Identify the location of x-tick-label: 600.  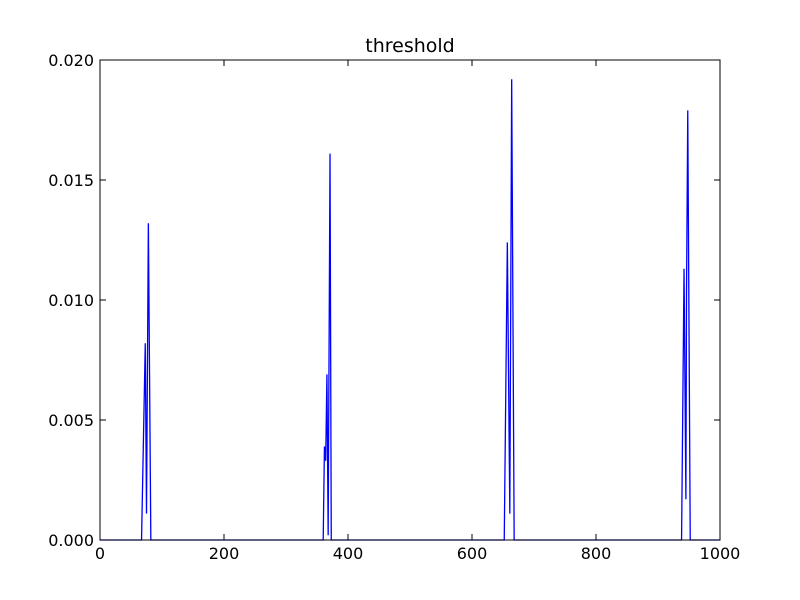
(472, 553).